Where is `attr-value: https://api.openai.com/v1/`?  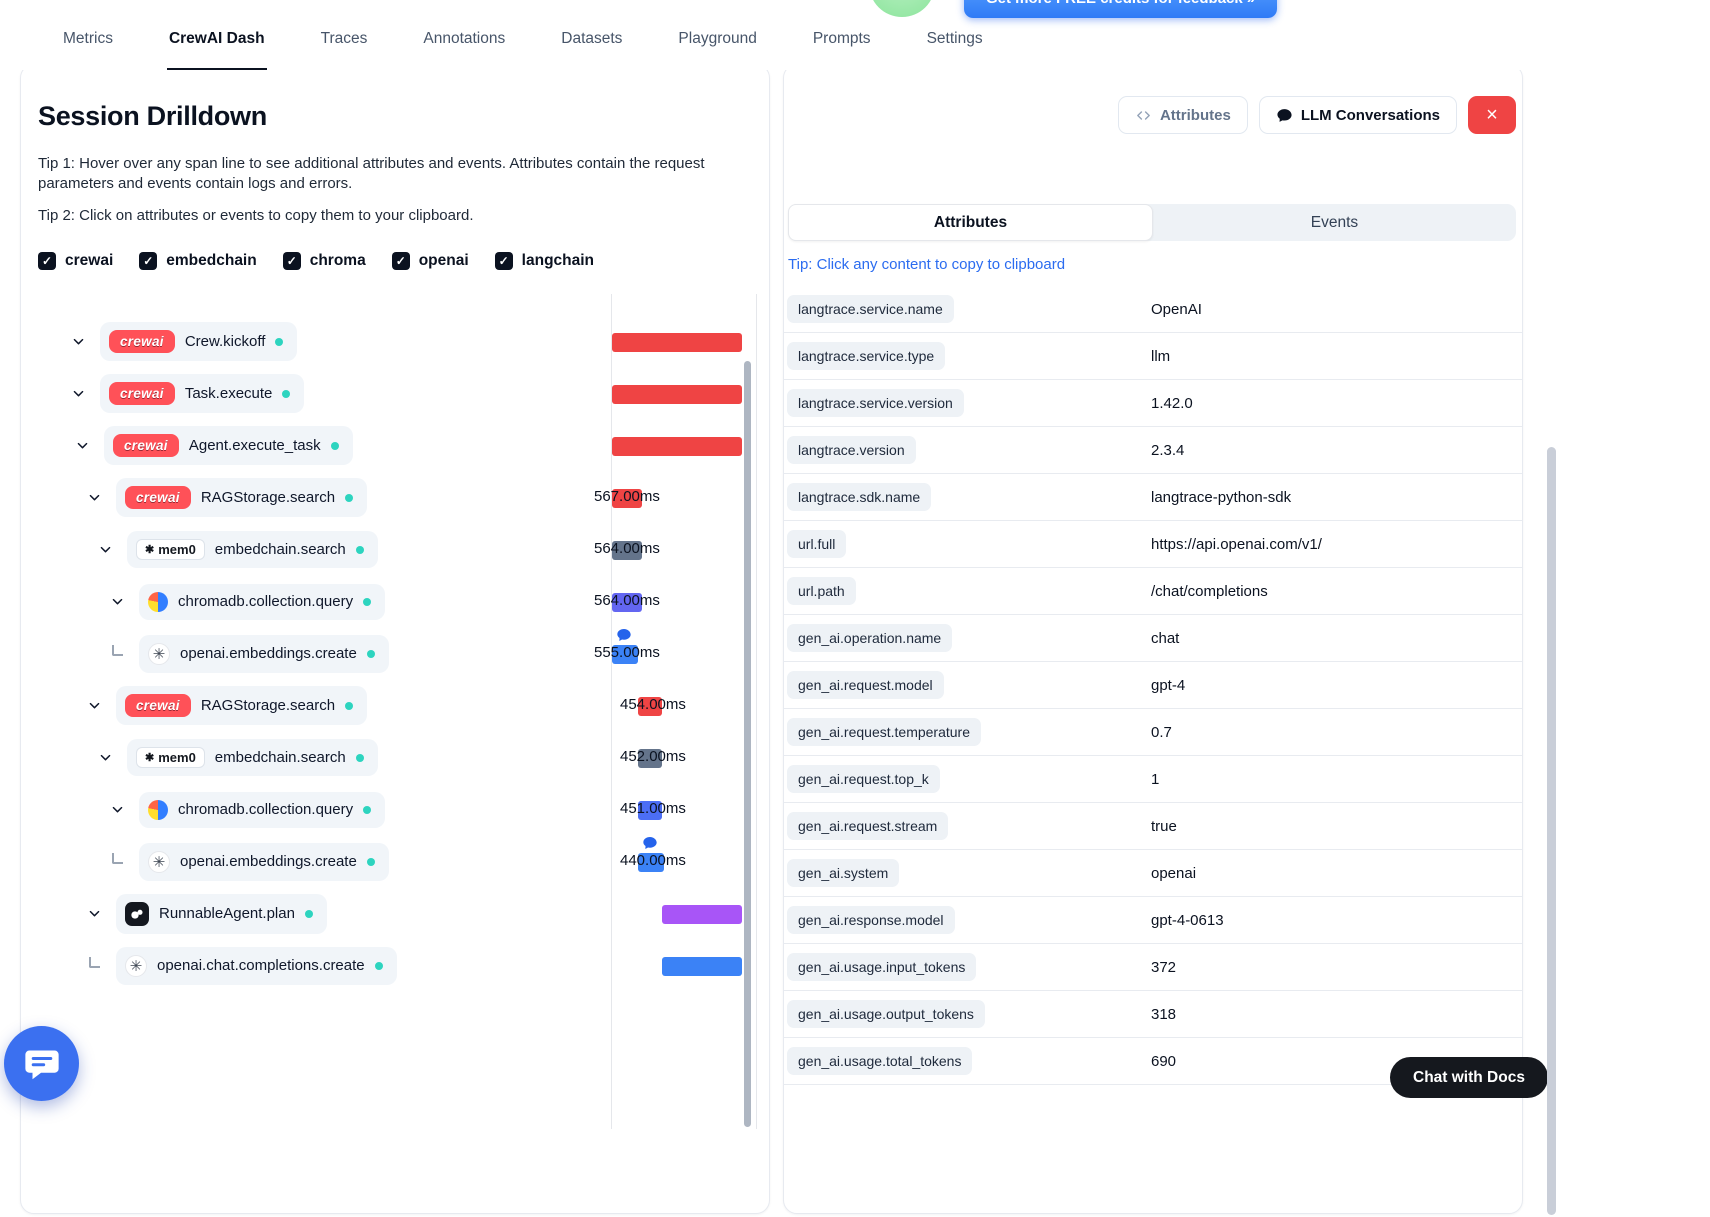 attr-value: https://api.openai.com/v1/ is located at coordinates (1236, 544).